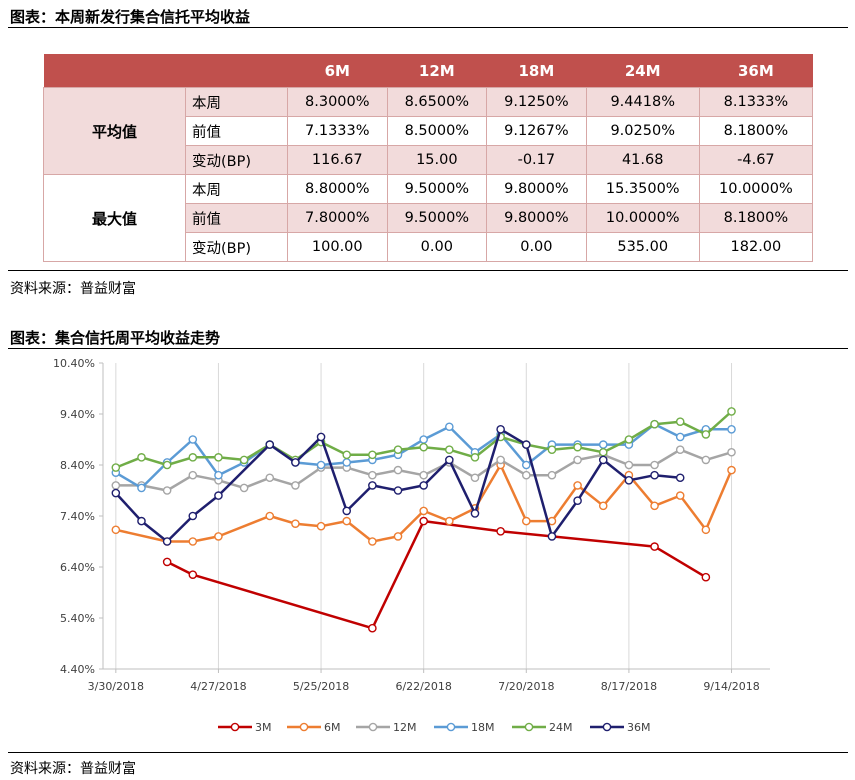  What do you see at coordinates (337, 189) in the screenshot?
I see `cell: 8.8000%` at bounding box center [337, 189].